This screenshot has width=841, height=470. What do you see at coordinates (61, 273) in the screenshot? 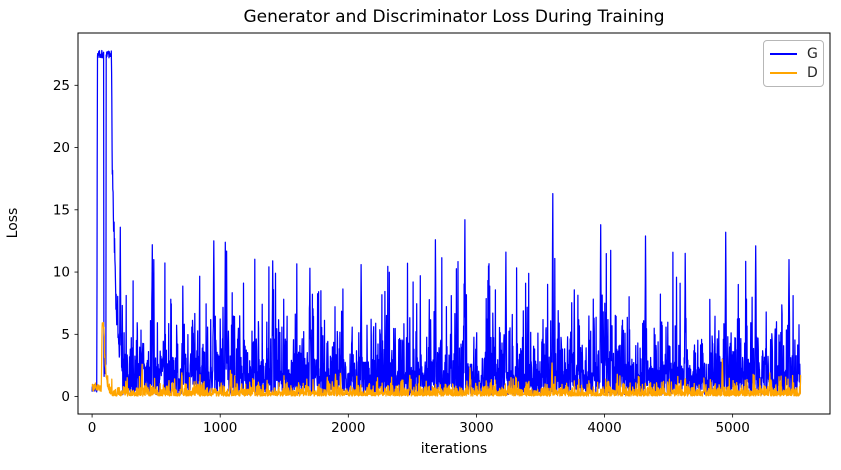
I see `y-tick-label: 10` at bounding box center [61, 273].